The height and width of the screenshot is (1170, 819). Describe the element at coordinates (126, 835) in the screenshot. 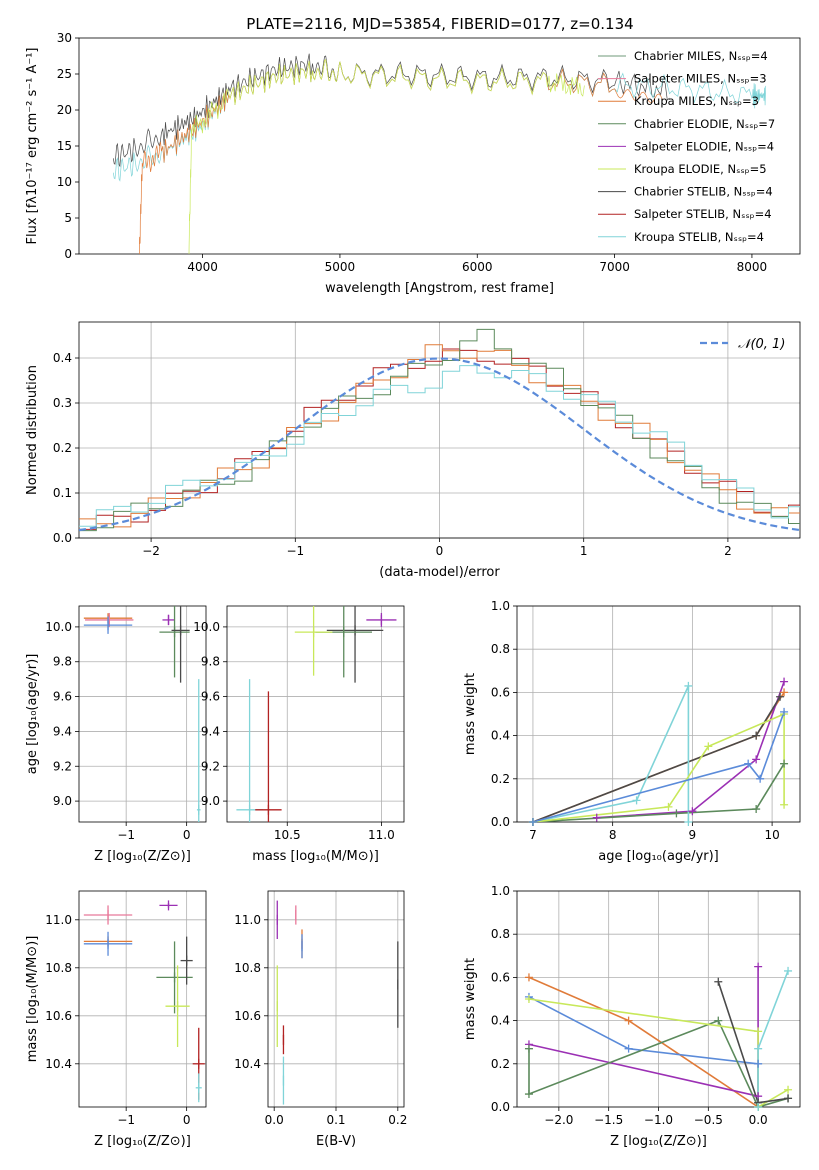

I see `x-tick-label: −1` at that location.